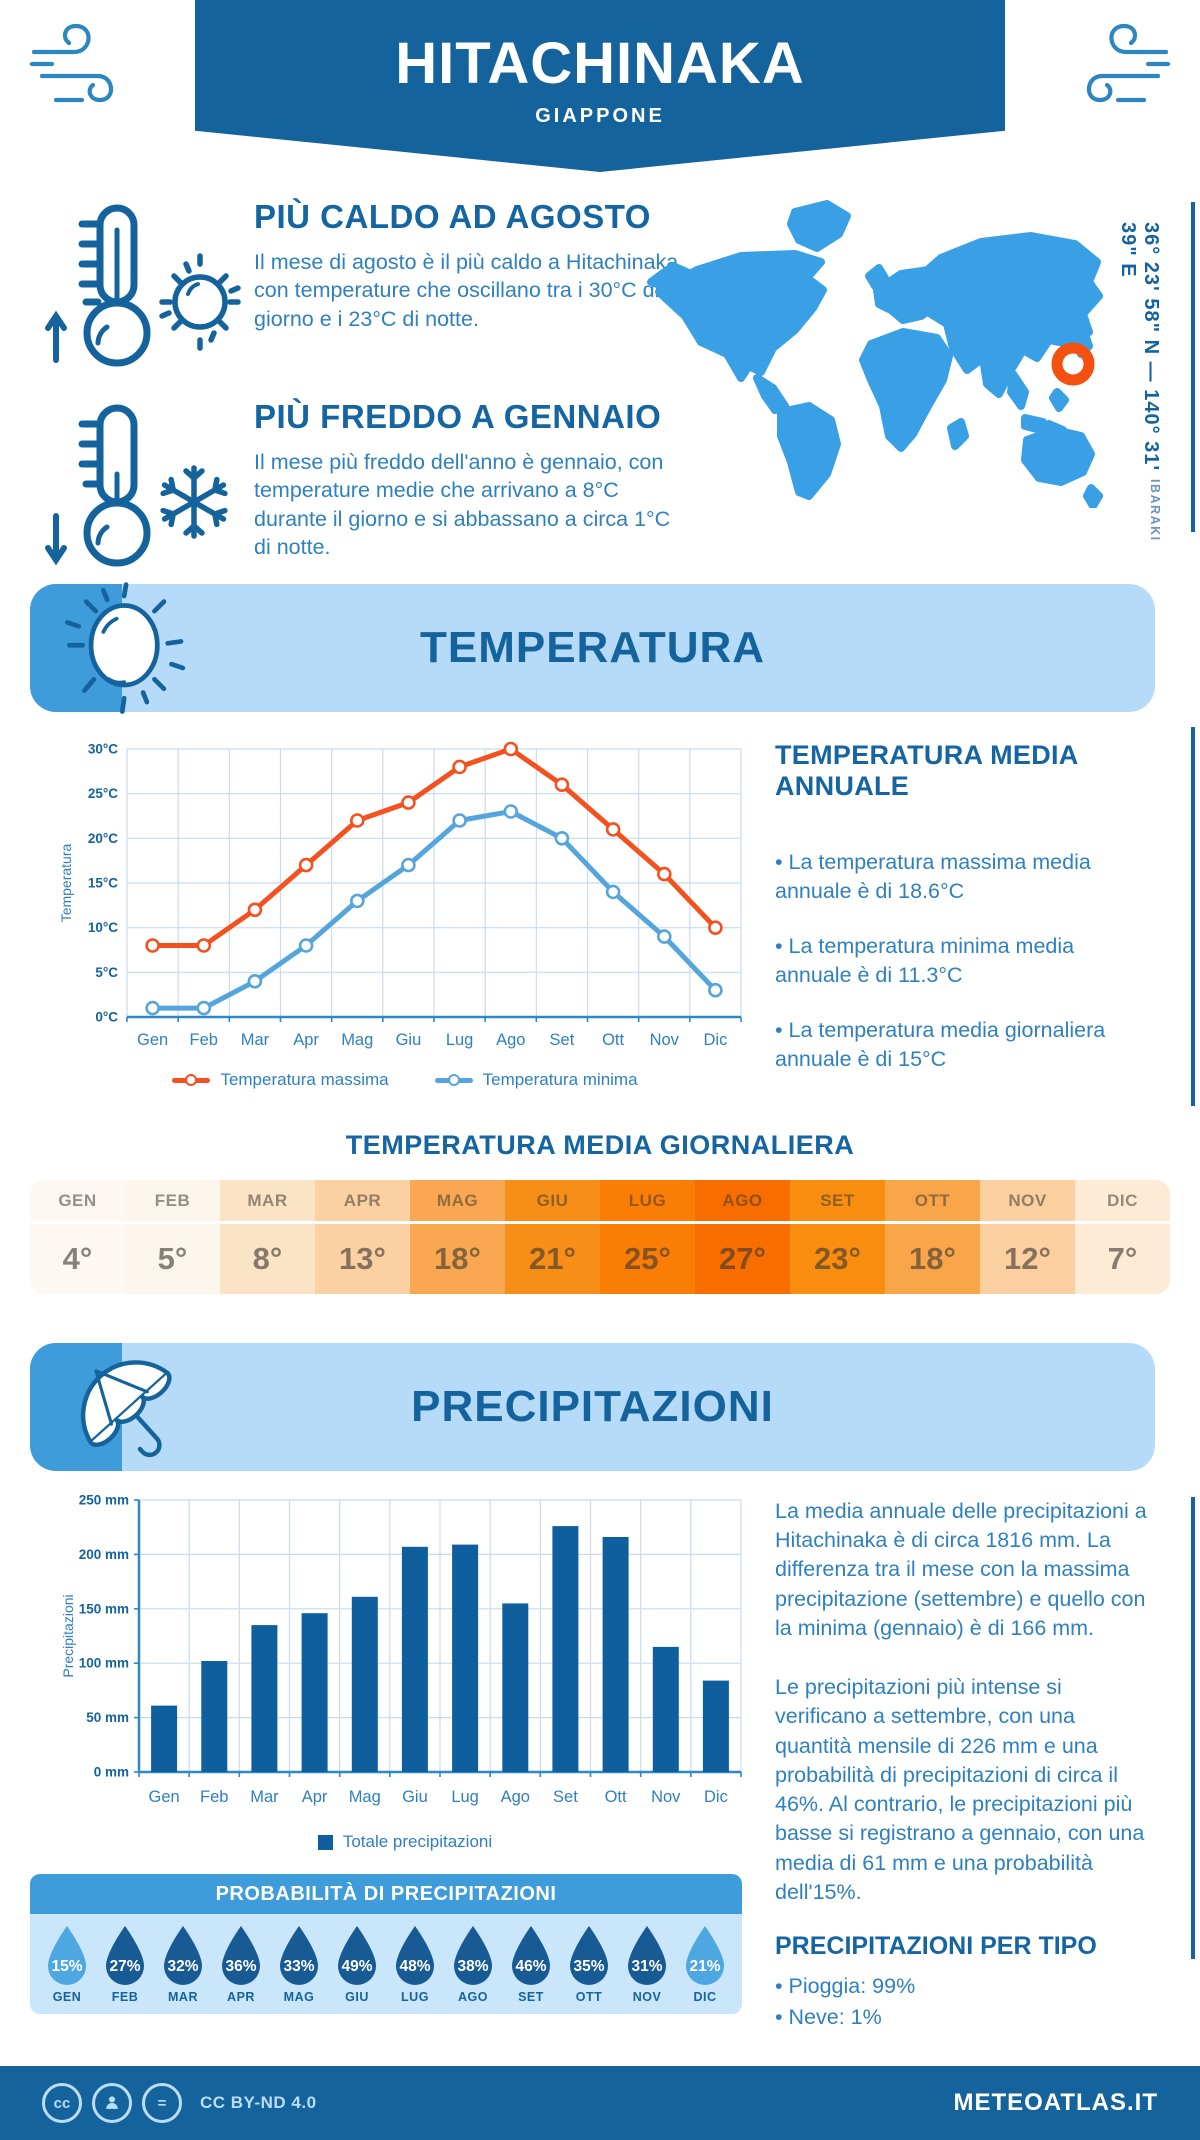  Describe the element at coordinates (365, 1797) in the screenshot. I see `svg-text: Mag` at that location.